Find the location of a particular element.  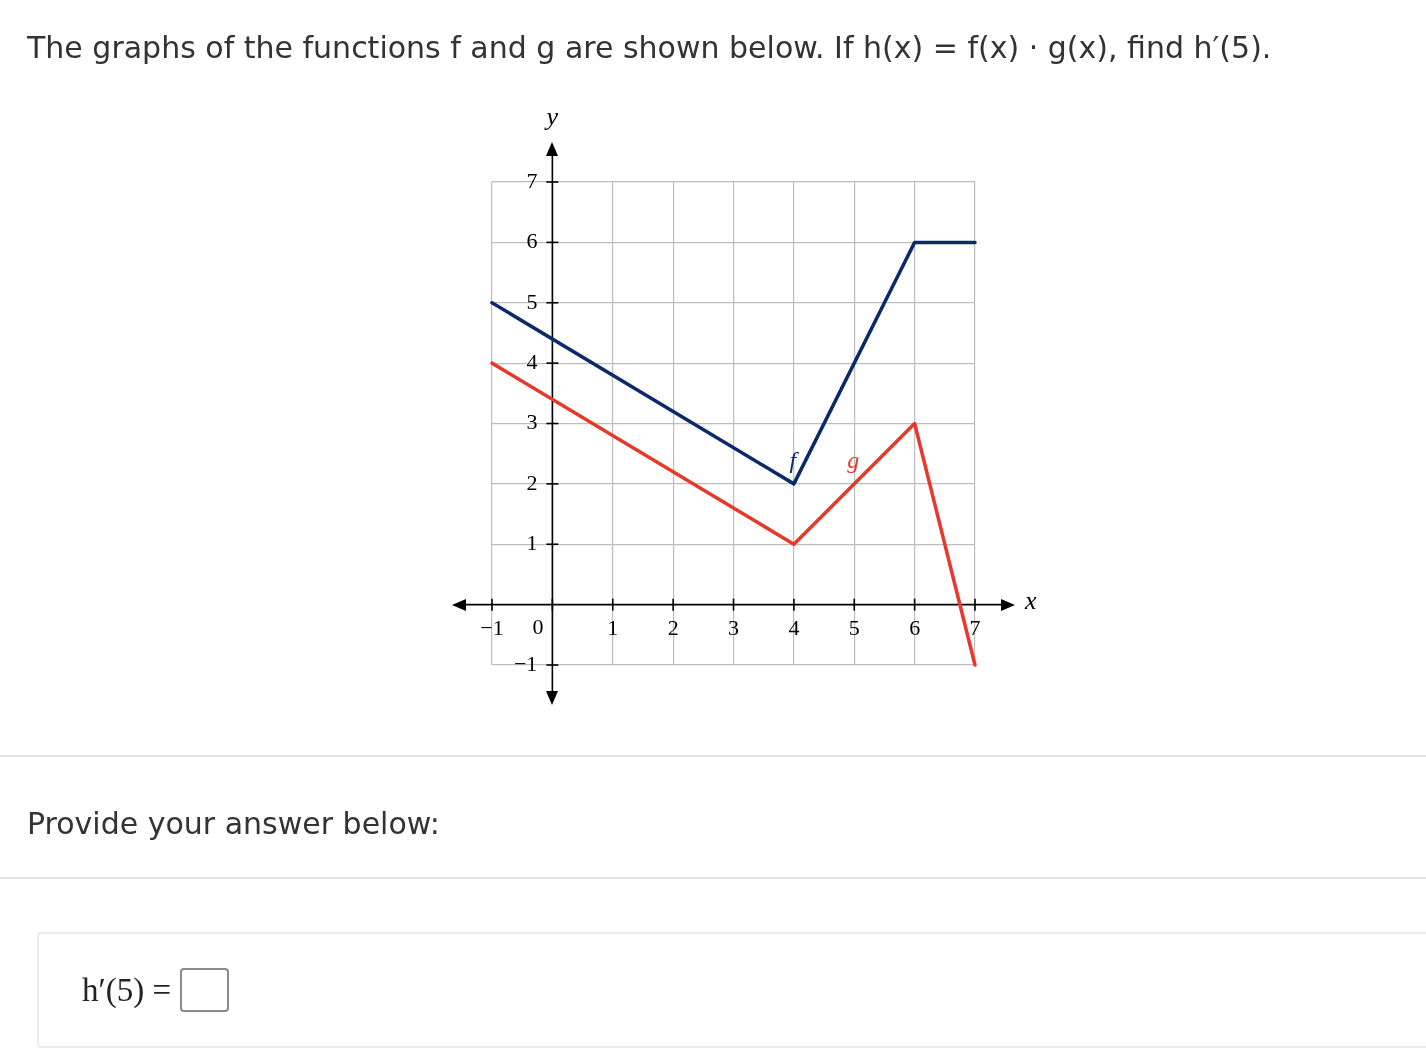

y-tick-label: 6 is located at coordinates (532, 241).